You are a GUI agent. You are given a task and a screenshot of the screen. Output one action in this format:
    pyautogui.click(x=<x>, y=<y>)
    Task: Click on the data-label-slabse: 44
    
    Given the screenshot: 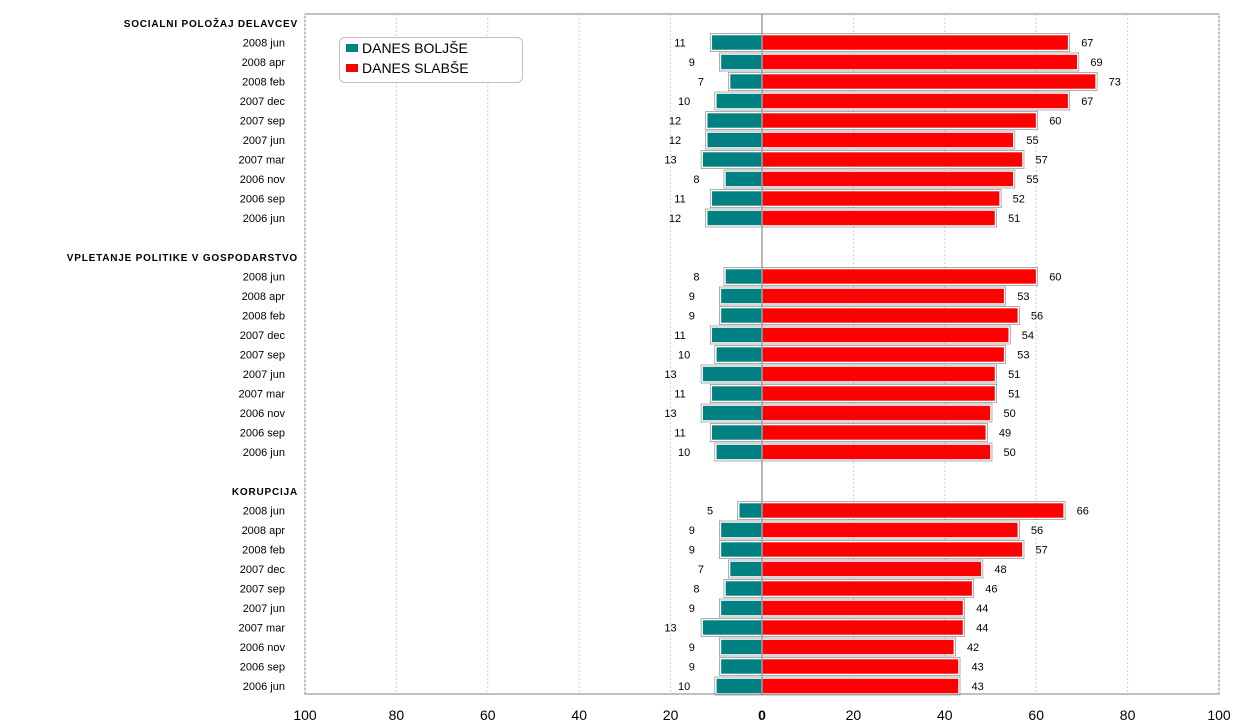 What is the action you would take?
    pyautogui.click(x=982, y=629)
    